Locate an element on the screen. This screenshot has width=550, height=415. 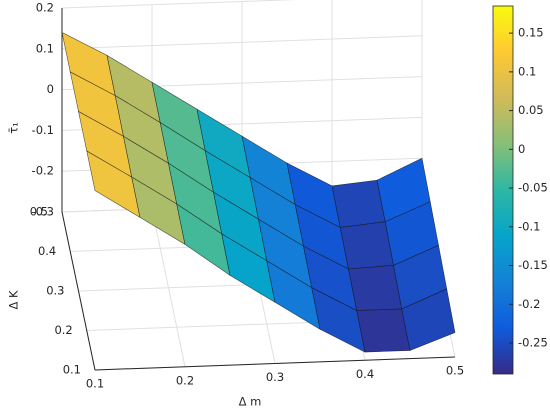
colorbar-tick-label: 0 is located at coordinates (521, 149).